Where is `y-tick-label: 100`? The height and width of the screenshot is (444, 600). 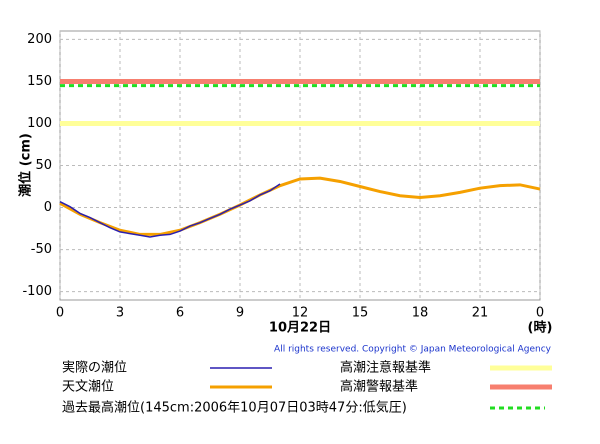 y-tick-label: 100 is located at coordinates (39, 123).